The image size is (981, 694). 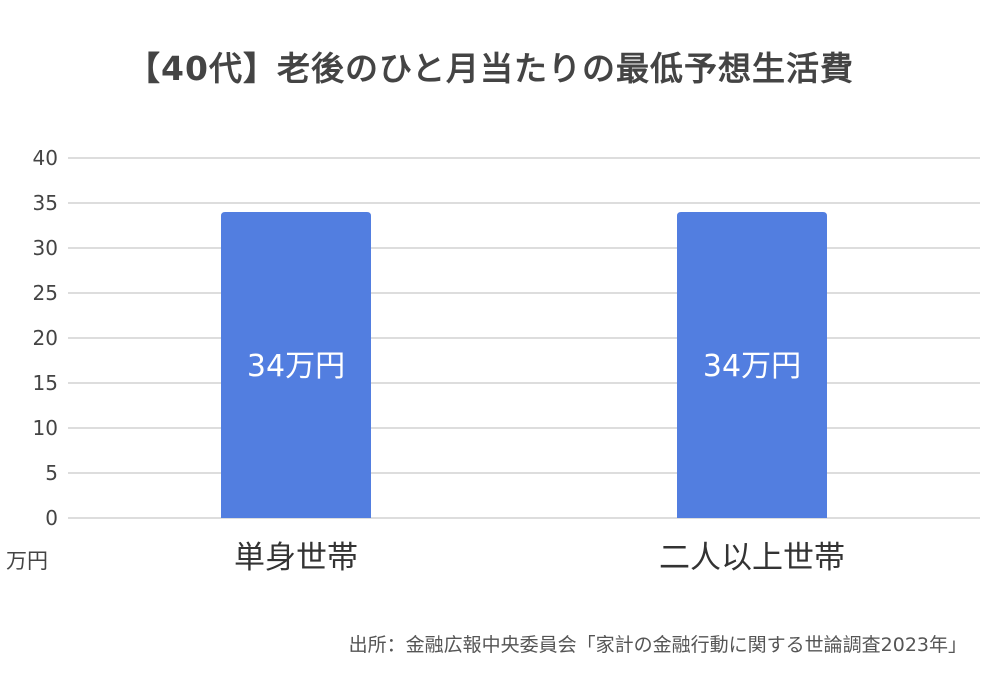 What do you see at coordinates (657, 645) in the screenshot?
I see `source-note: 出所：金融広報中央委員会「家計の金融行動に関する世論調査2023年」` at bounding box center [657, 645].